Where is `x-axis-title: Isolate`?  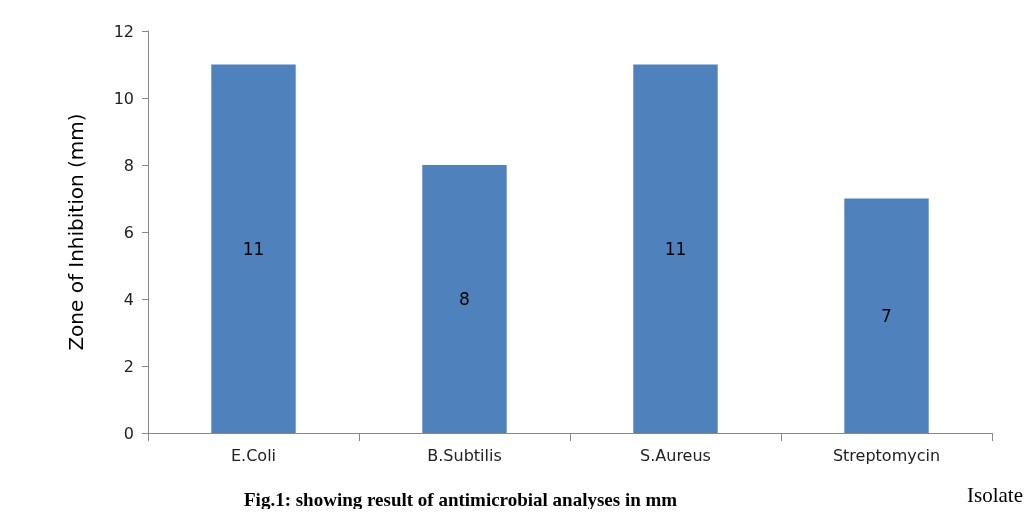 x-axis-title: Isolate is located at coordinates (995, 494).